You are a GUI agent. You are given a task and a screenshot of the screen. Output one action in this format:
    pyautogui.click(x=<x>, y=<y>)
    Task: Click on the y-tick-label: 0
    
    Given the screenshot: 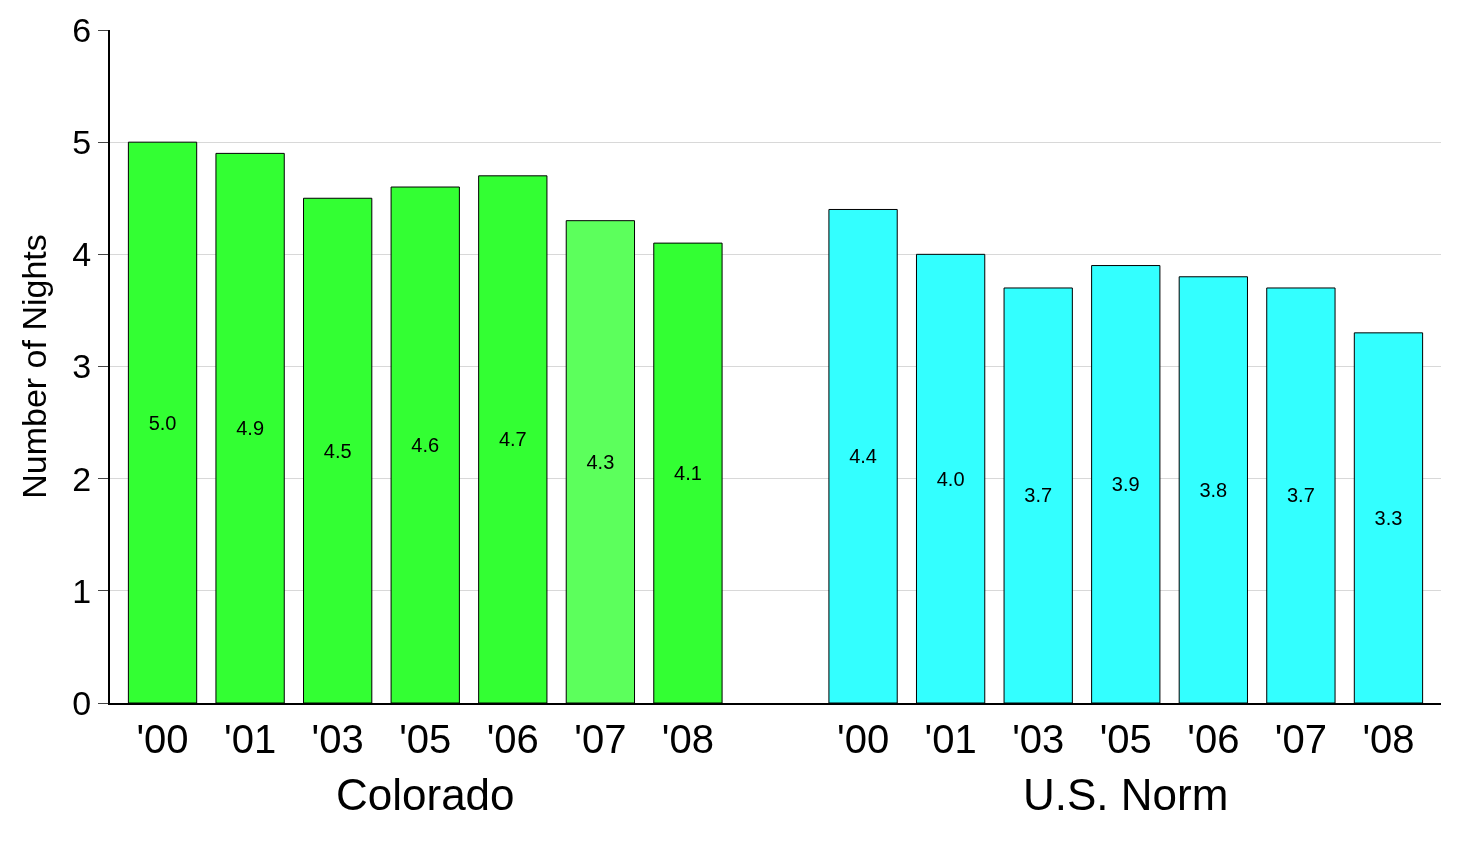 What is the action you would take?
    pyautogui.click(x=82, y=702)
    